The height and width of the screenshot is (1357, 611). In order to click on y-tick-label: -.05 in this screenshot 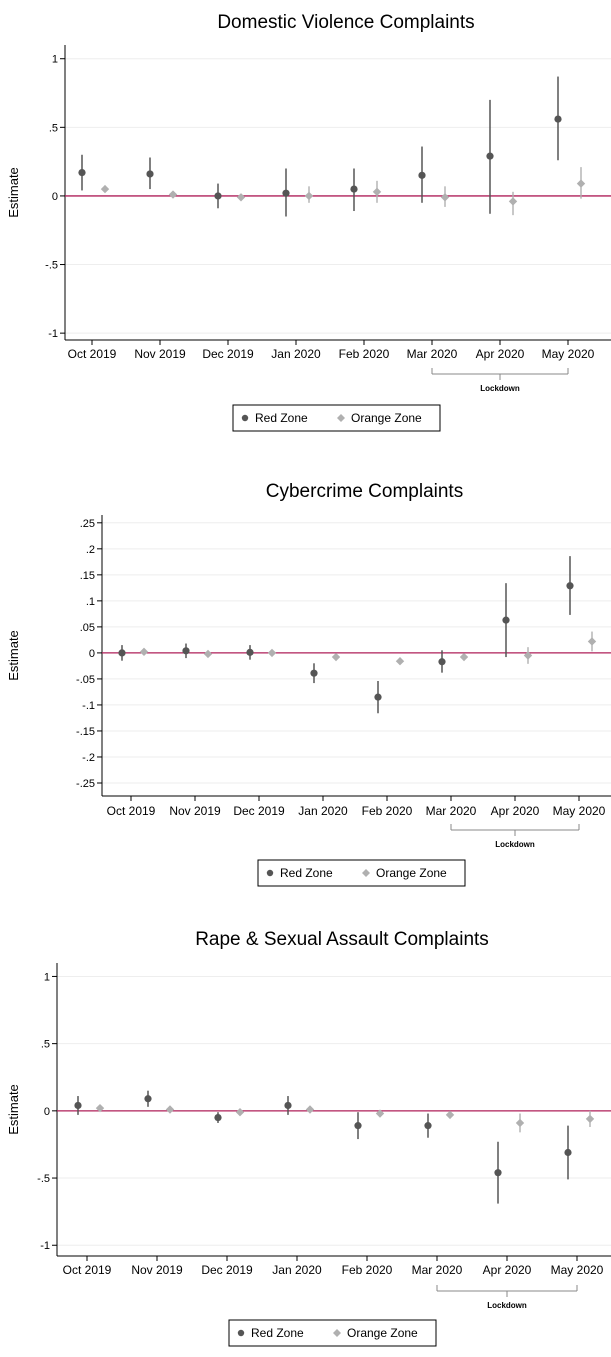, I will do `click(85, 680)`.